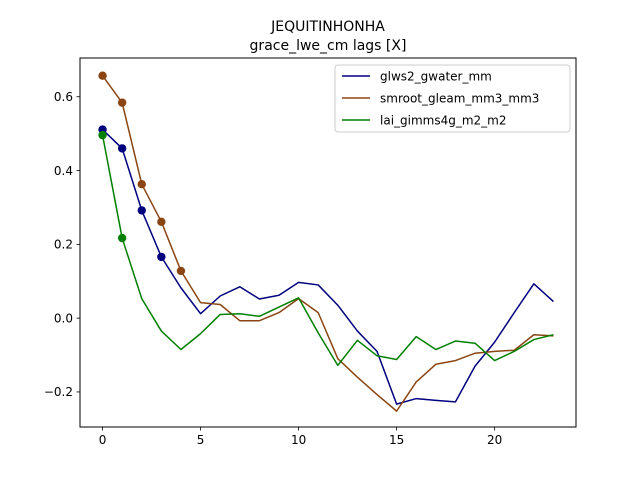 The height and width of the screenshot is (480, 640). Describe the element at coordinates (103, 440) in the screenshot. I see `x-tick-label: 0` at that location.